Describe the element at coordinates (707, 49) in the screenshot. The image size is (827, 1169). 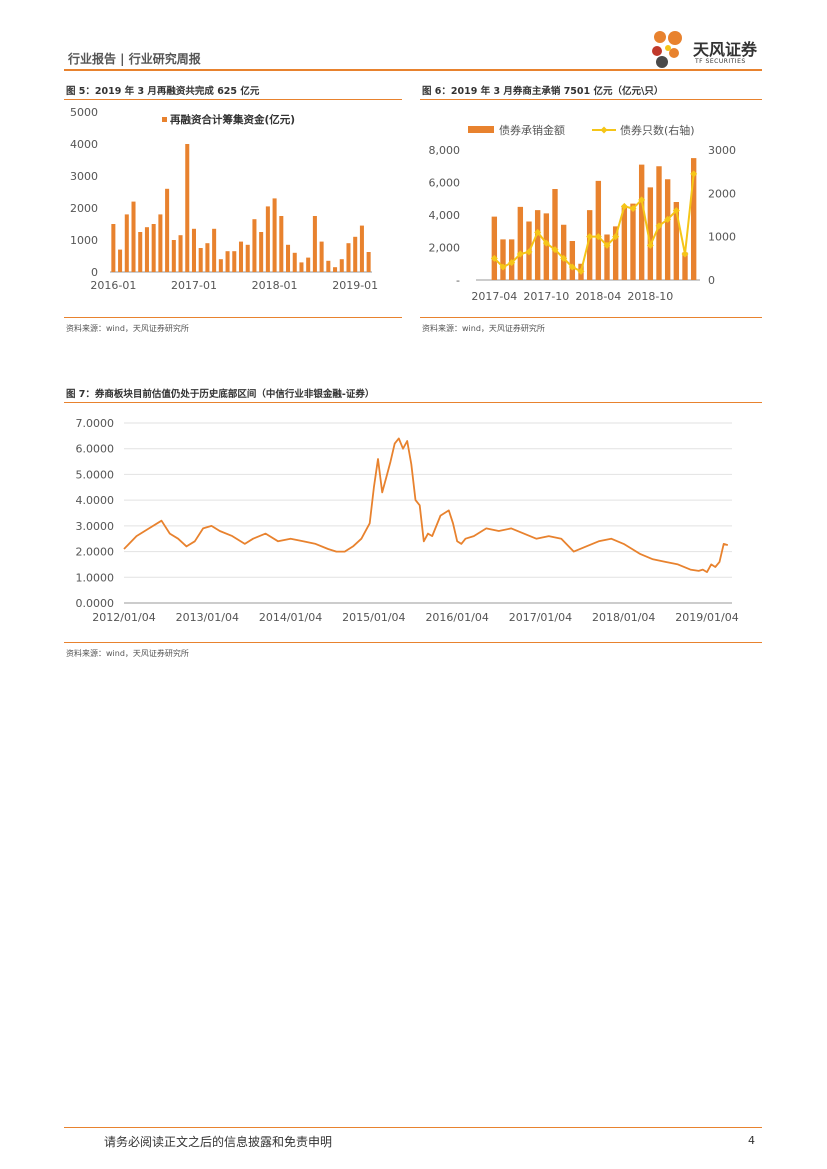
I see `company-logo: 天风证券 TF SECURITIES` at that location.